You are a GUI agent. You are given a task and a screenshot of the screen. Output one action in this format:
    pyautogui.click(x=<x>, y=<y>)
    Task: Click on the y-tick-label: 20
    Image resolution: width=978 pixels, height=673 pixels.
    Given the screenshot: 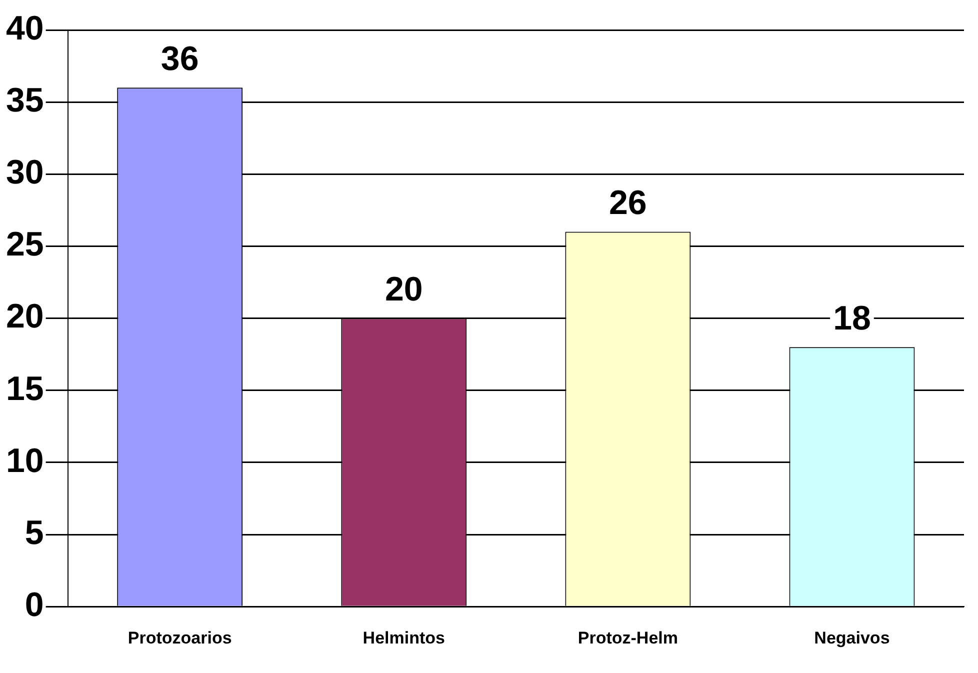 What is the action you would take?
    pyautogui.click(x=25, y=317)
    